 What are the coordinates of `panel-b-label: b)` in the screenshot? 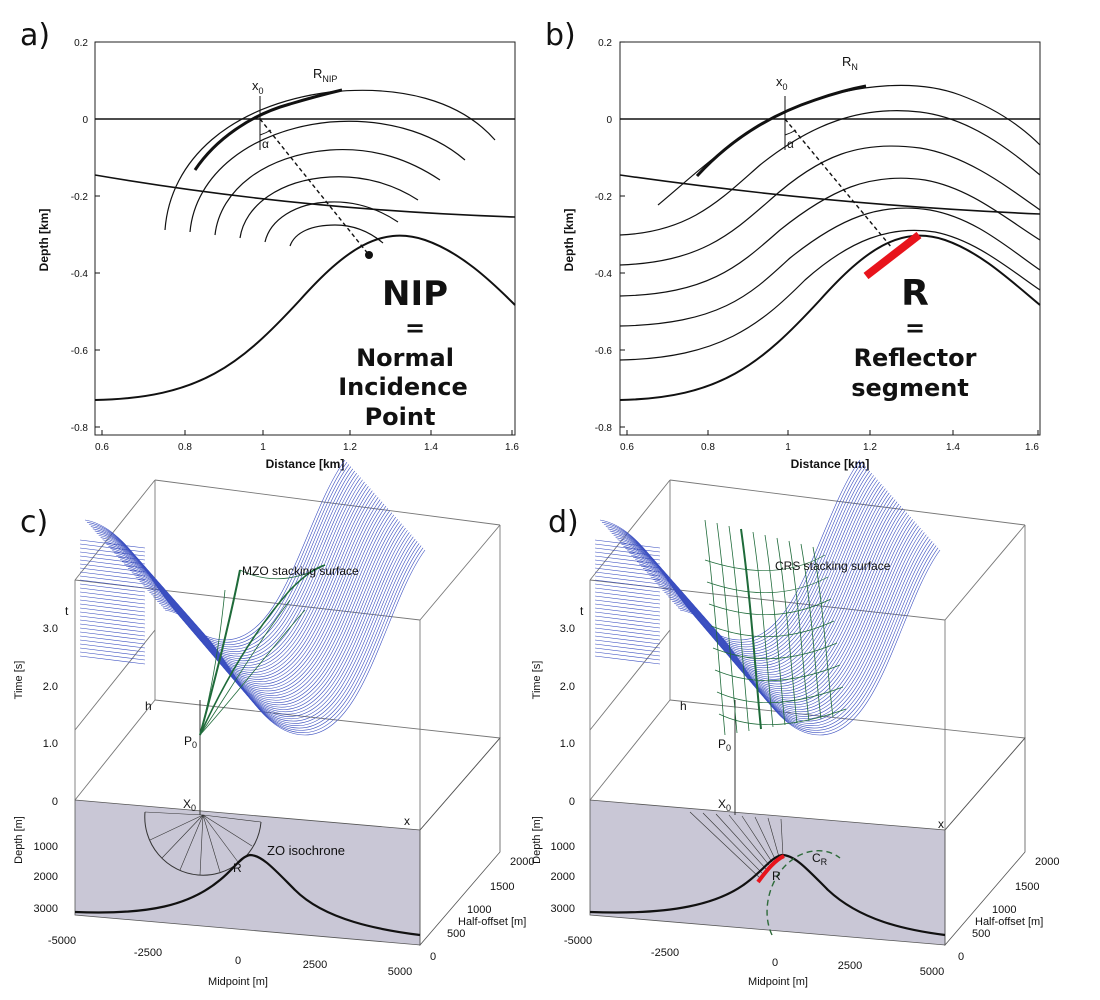 It's located at (560, 35).